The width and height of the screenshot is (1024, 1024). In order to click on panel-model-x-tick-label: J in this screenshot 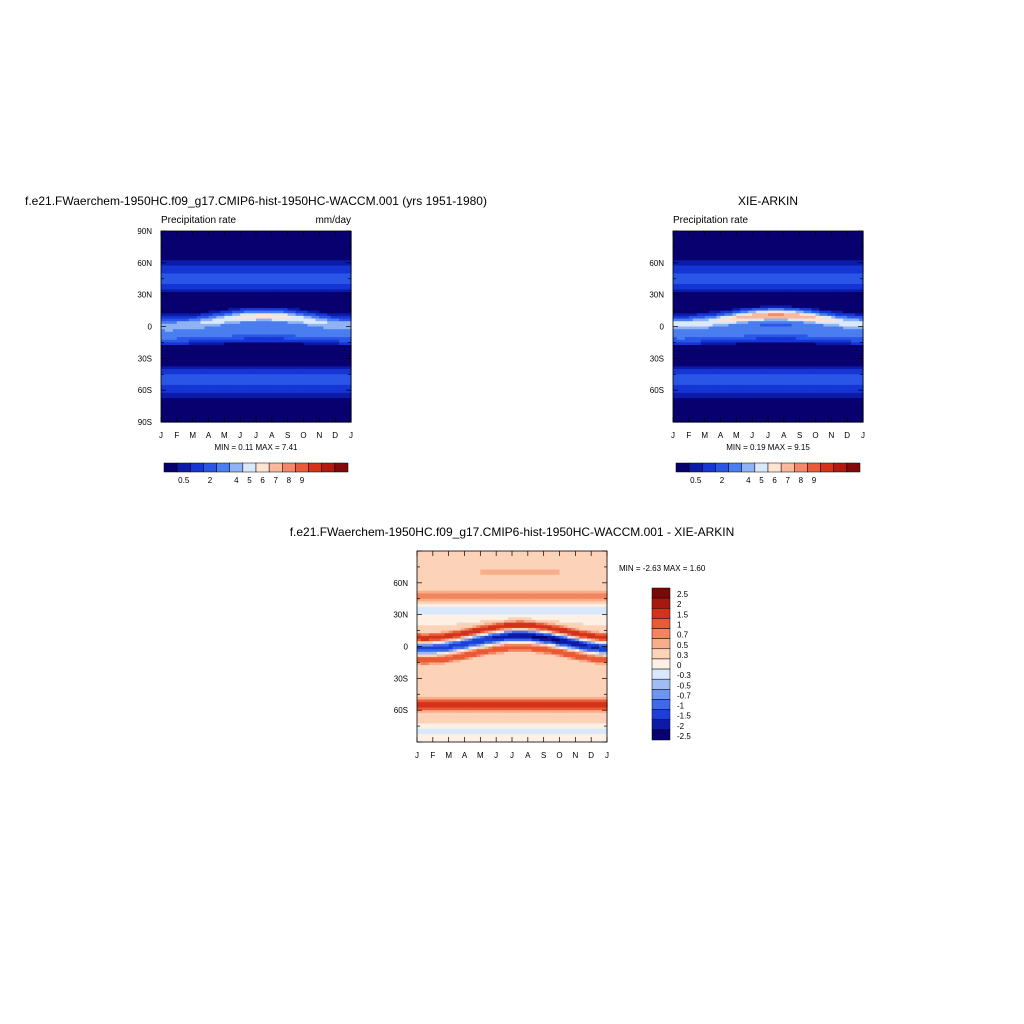, I will do `click(161, 435)`.